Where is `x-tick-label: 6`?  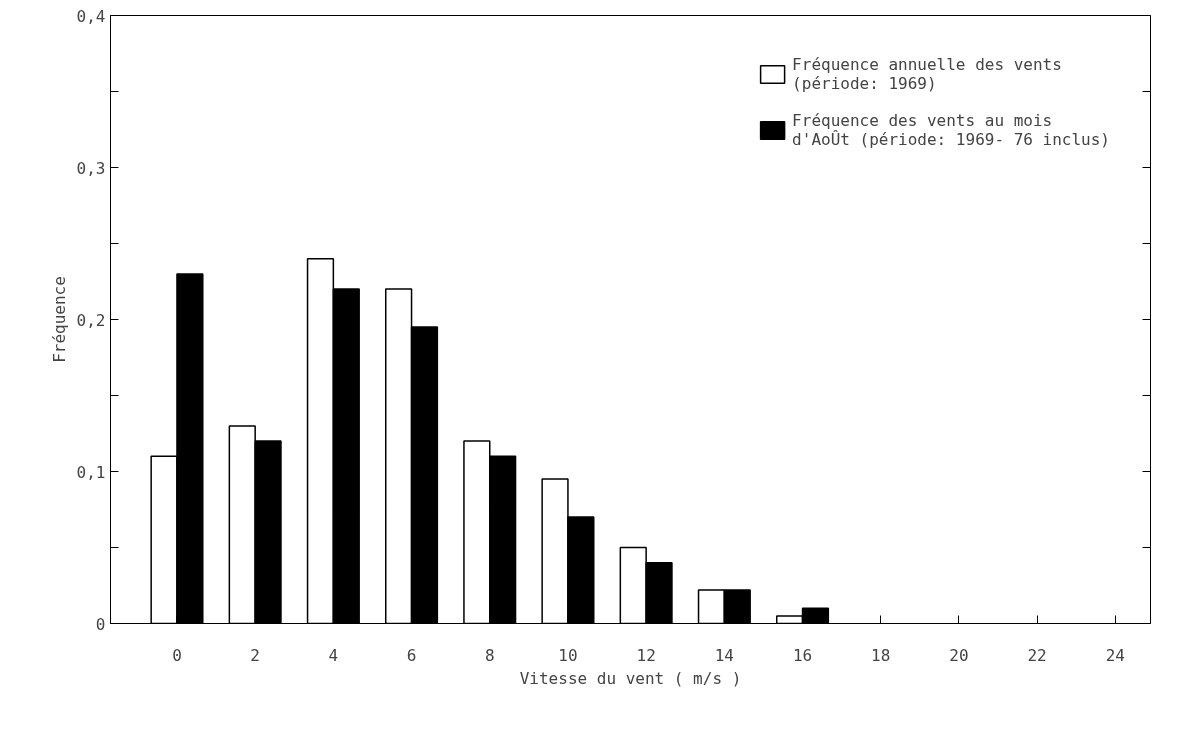
x-tick-label: 6 is located at coordinates (411, 655).